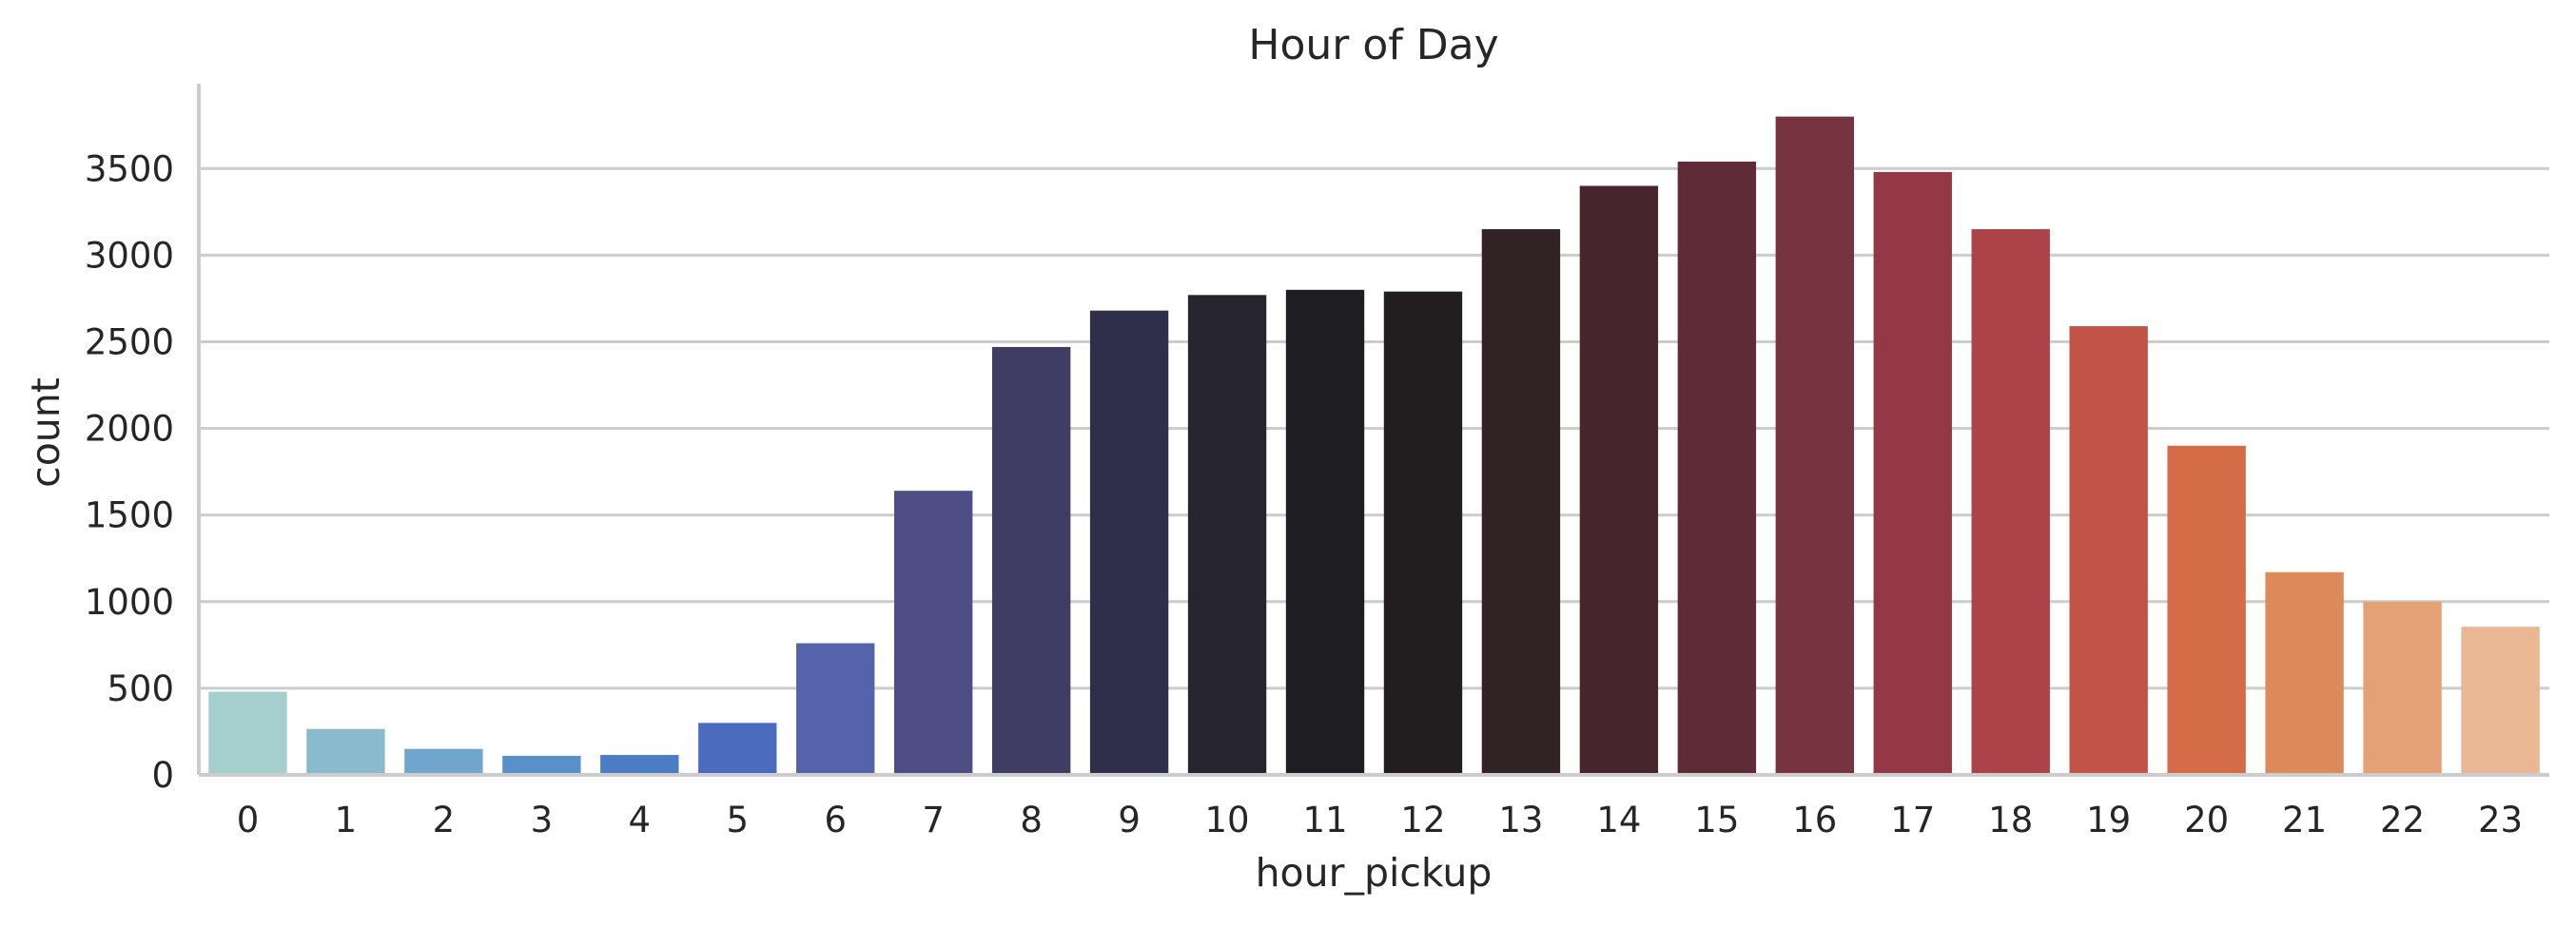 The width and height of the screenshot is (2576, 927). I want to click on y-tick-label: 2500, so click(130, 341).